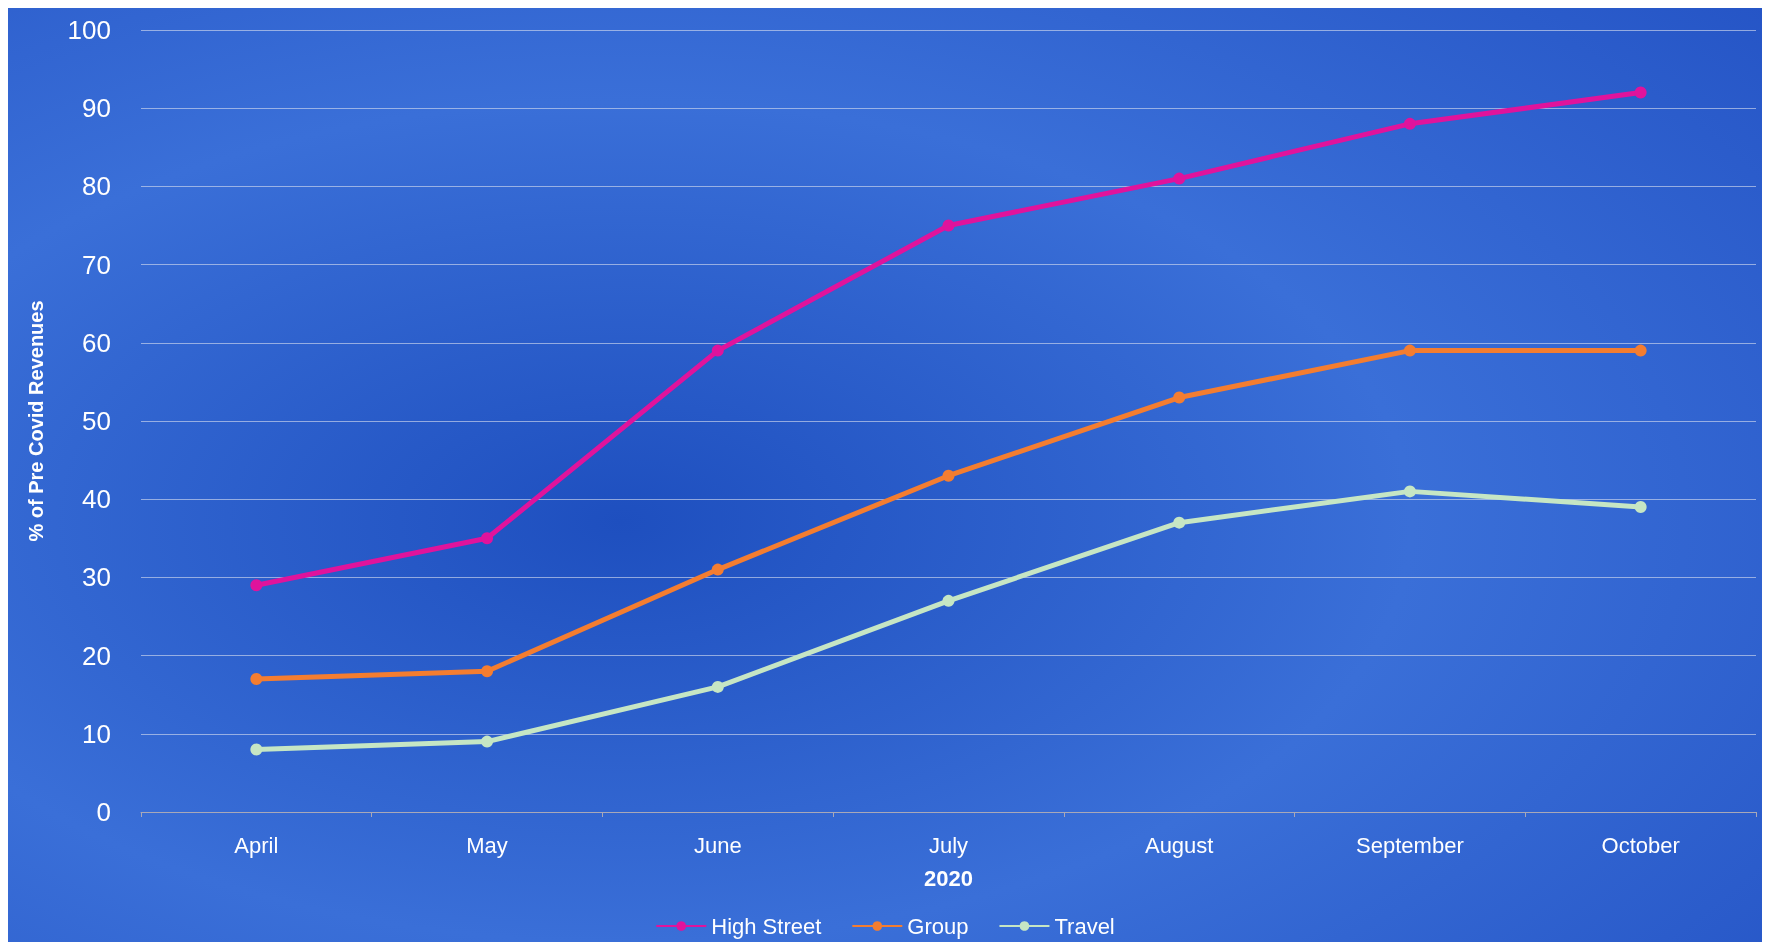 This screenshot has width=1770, height=950. Describe the element at coordinates (938, 926) in the screenshot. I see `legend-label: Group` at that location.